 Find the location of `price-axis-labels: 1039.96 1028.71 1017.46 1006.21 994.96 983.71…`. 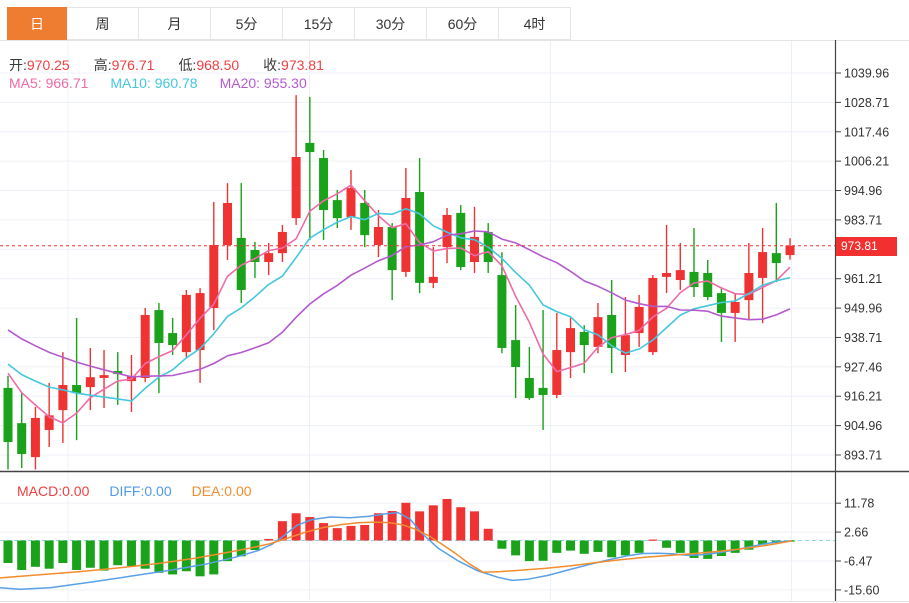

price-axis-labels: 1039.96 1028.71 1017.46 1006.21 994.96 983.71… is located at coordinates (862, 265).